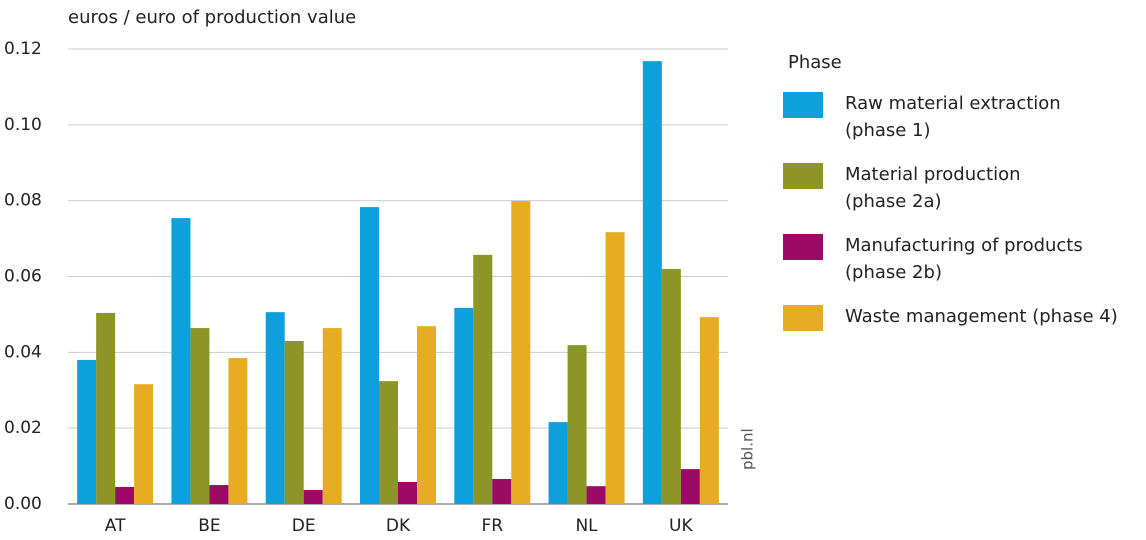  Describe the element at coordinates (23, 277) in the screenshot. I see `y-tick-label: 0.06` at that location.